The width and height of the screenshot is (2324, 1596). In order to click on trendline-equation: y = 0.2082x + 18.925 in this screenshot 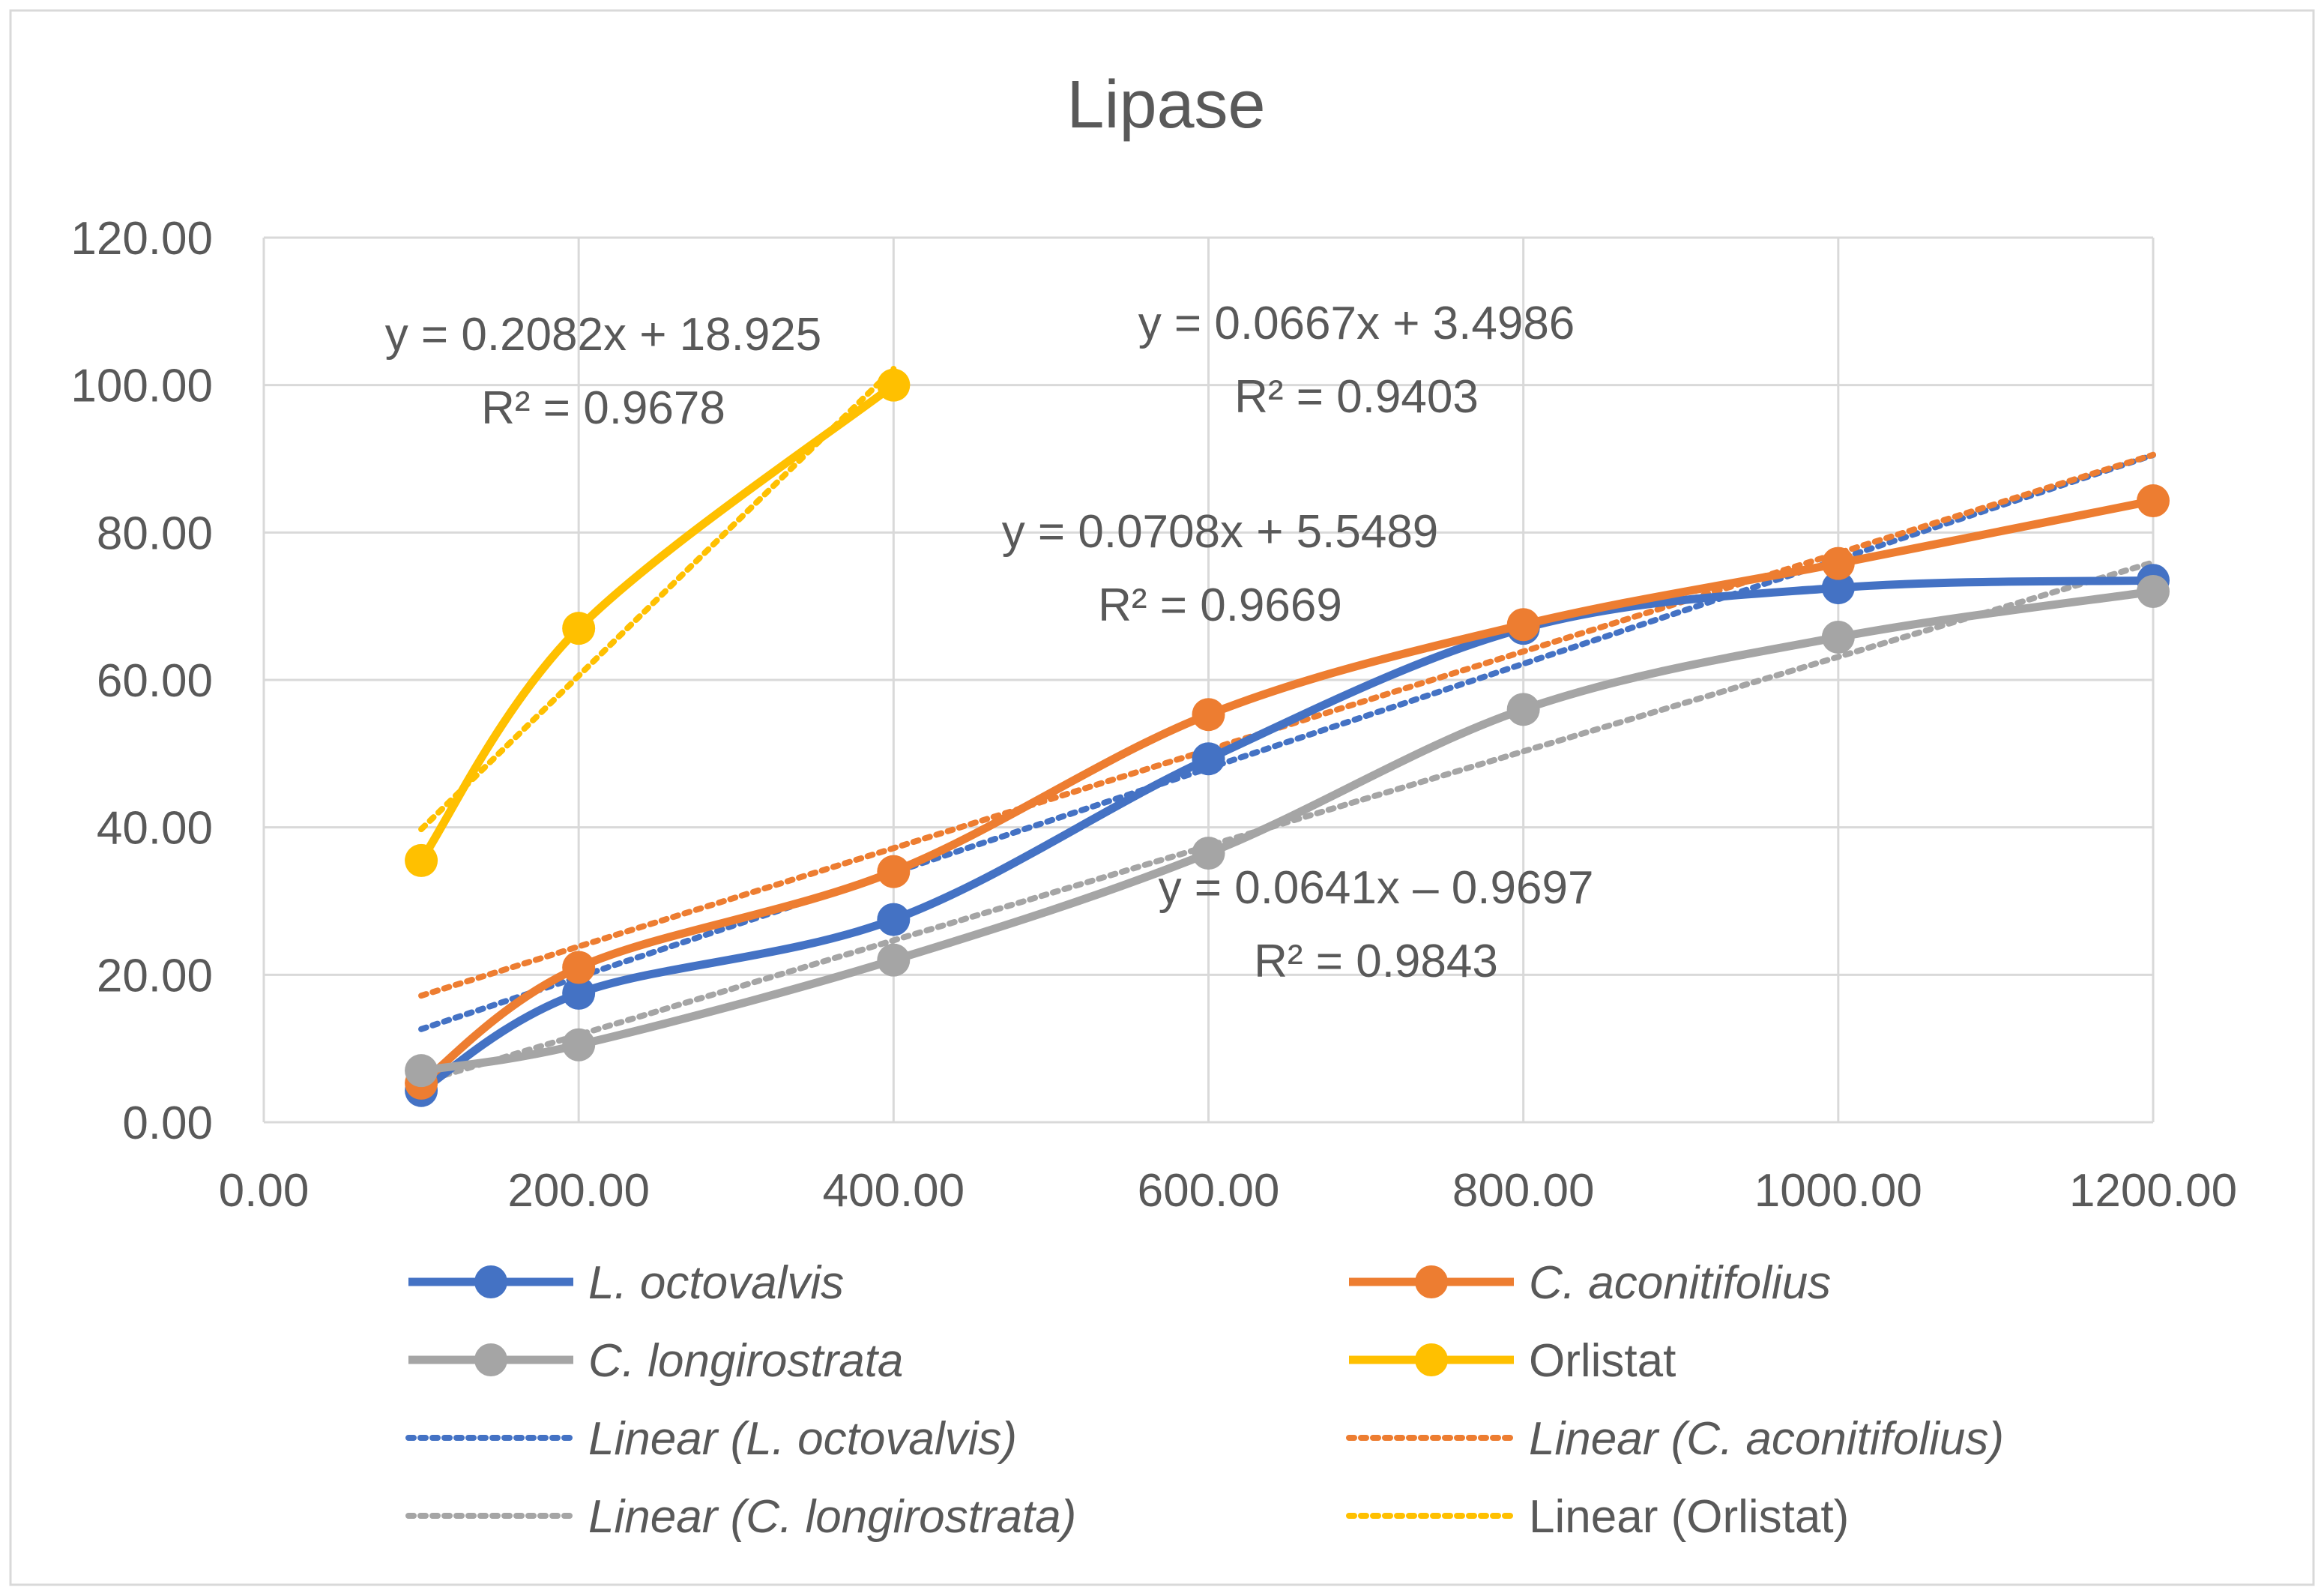, I will do `click(603, 335)`.